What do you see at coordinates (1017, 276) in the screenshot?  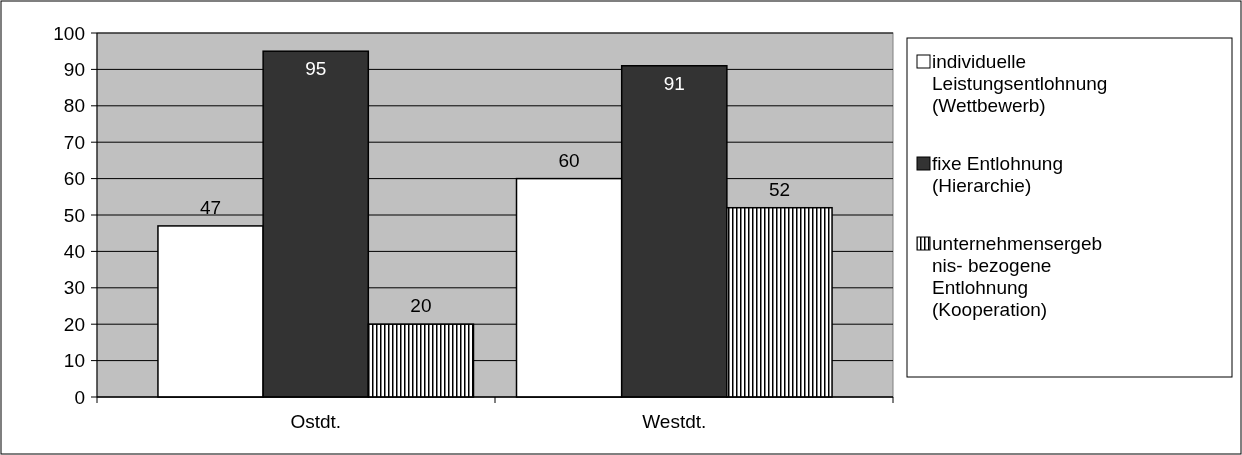 I see `legend-label: unternehmensergebnis- bezogene Entlohnung (Kooperation)` at bounding box center [1017, 276].